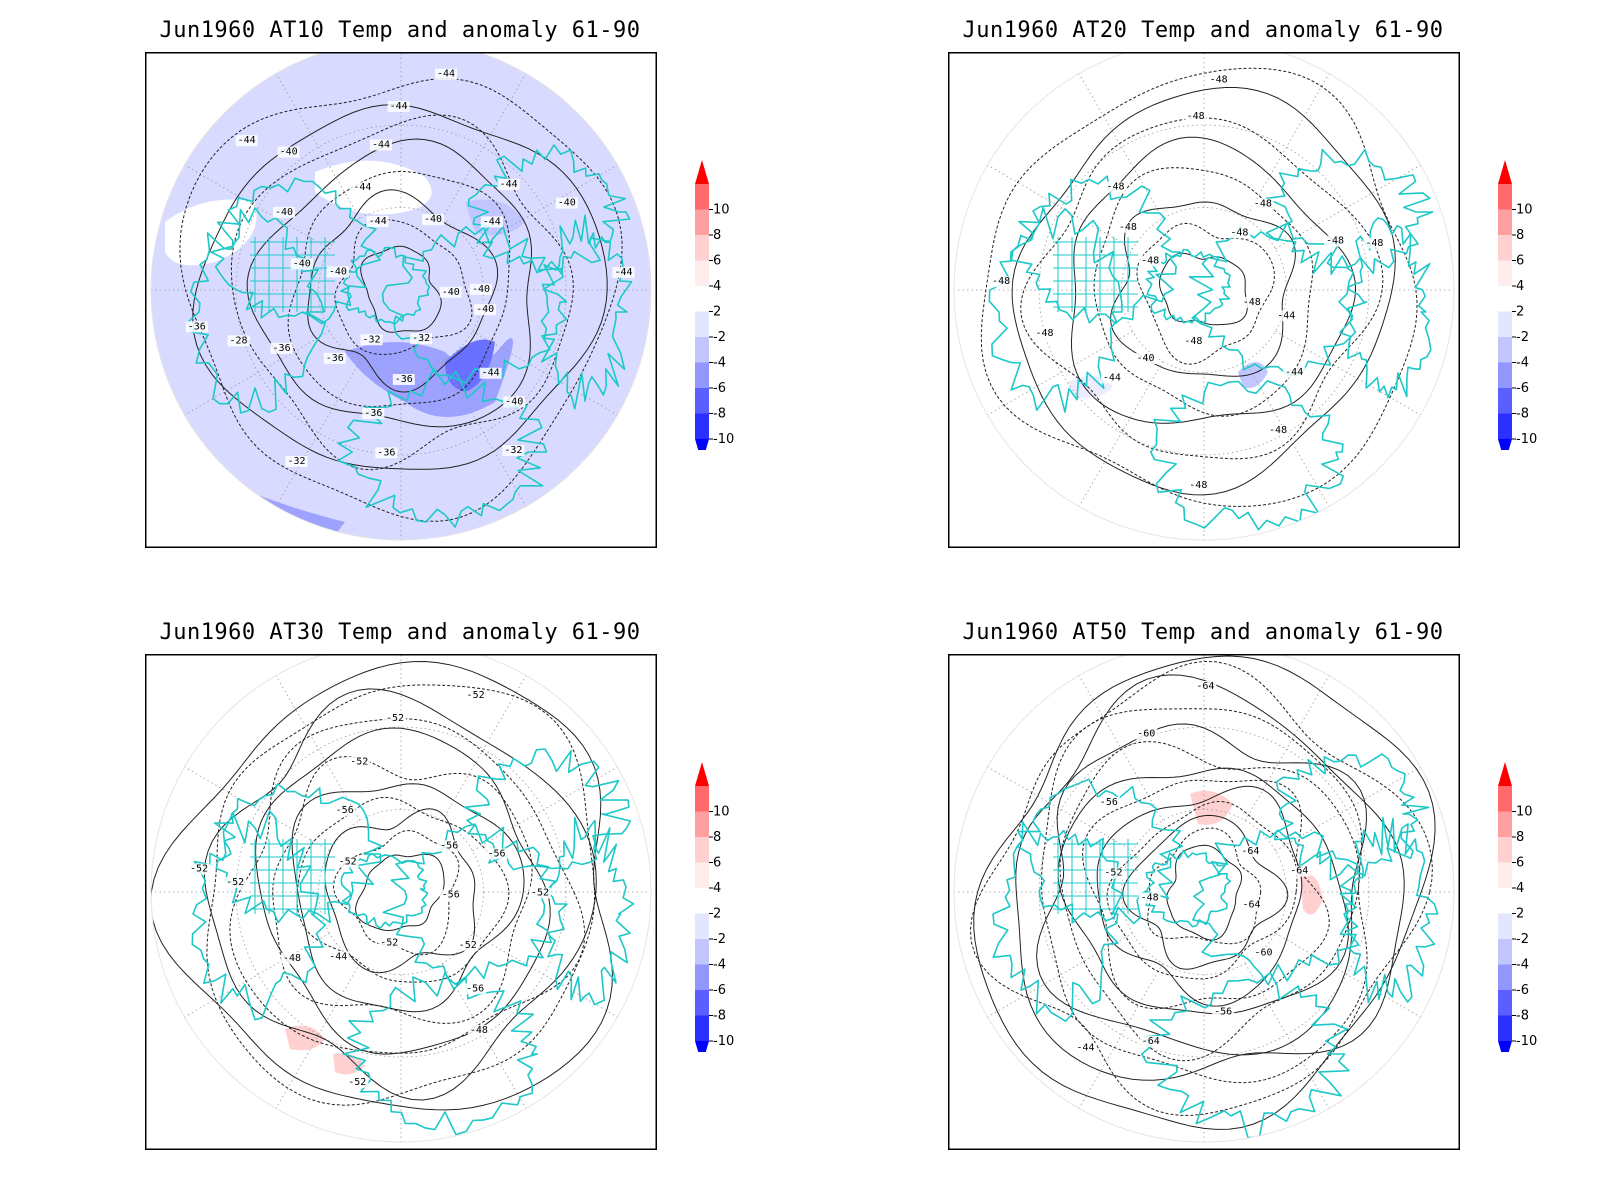  What do you see at coordinates (1203, 30) in the screenshot?
I see `panel-title: Jun1960 AT20 Temp and anomaly 61-90` at bounding box center [1203, 30].